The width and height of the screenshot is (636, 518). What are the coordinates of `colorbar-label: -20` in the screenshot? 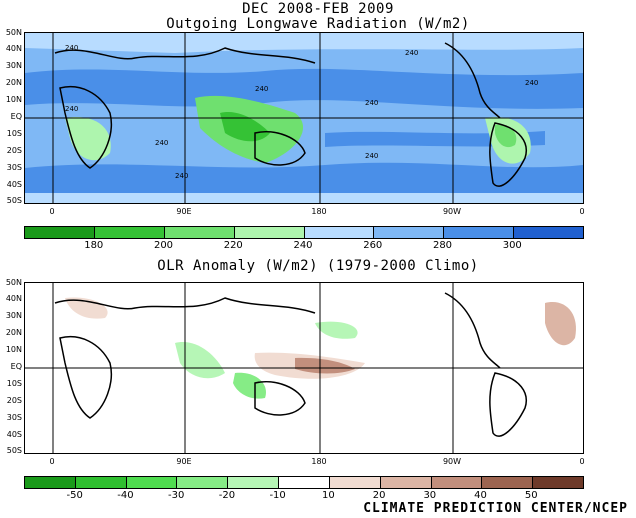 It's located at (227, 495).